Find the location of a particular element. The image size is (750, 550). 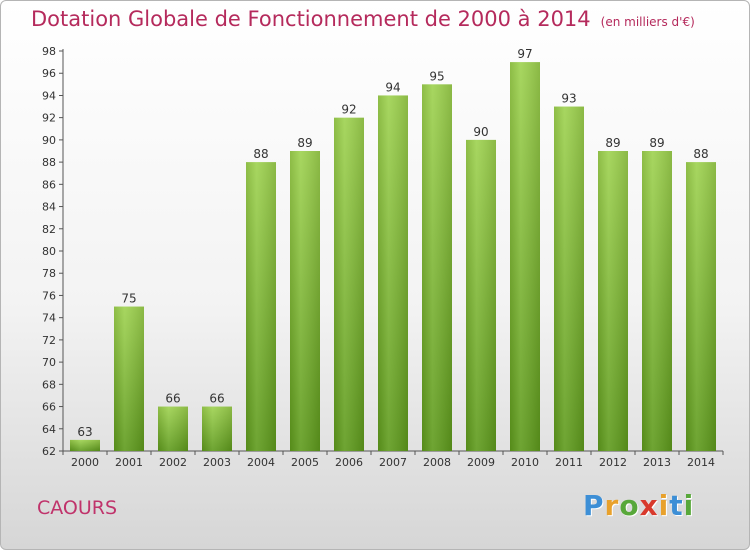

y-tick-label: 64 is located at coordinates (49, 429).